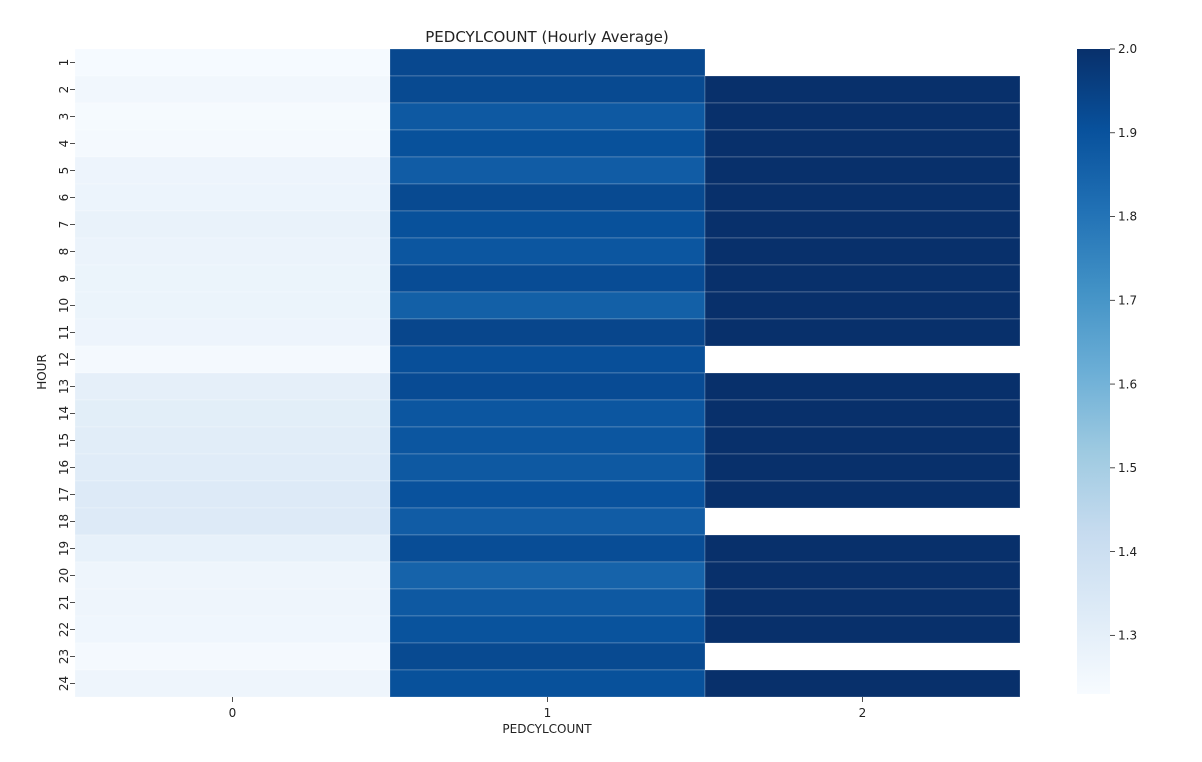  I want to click on y-axis-title: HOUR, so click(42, 372).